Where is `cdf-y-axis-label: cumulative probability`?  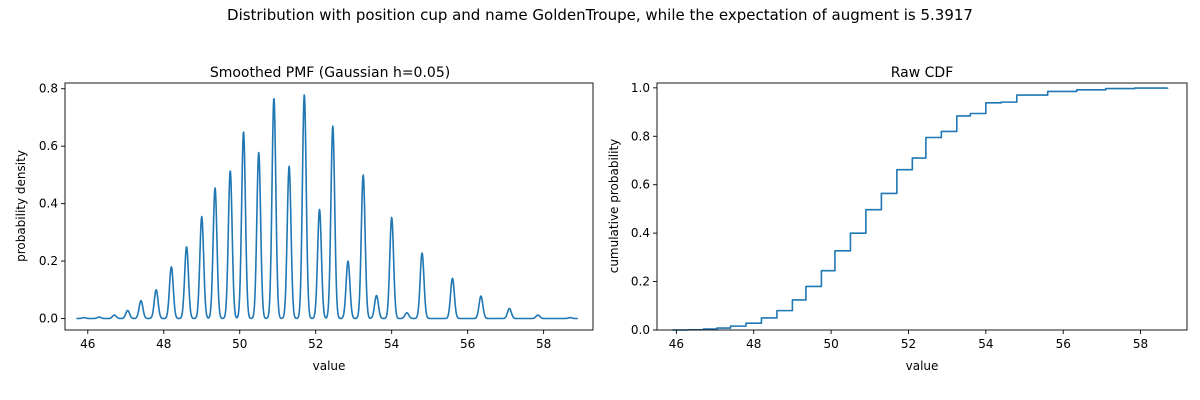 cdf-y-axis-label: cumulative probability is located at coordinates (614, 206).